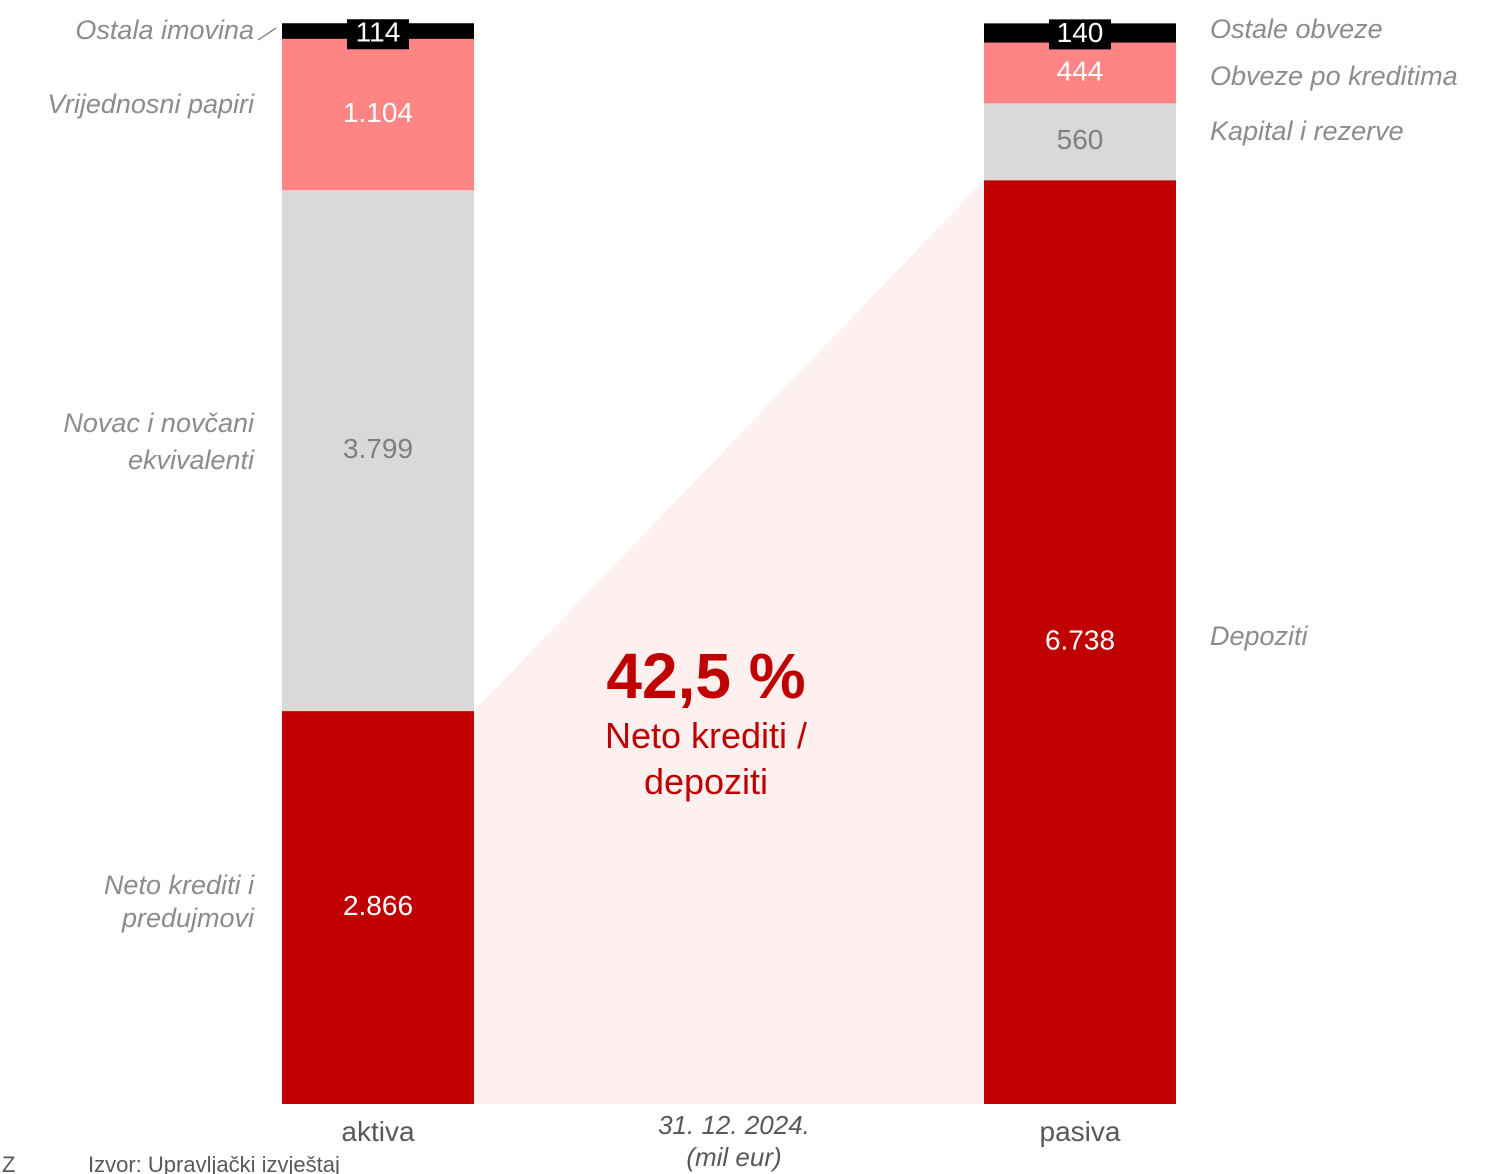 The width and height of the screenshot is (1504, 1174). I want to click on date-label: 31. 12. 2024., so click(734, 1125).